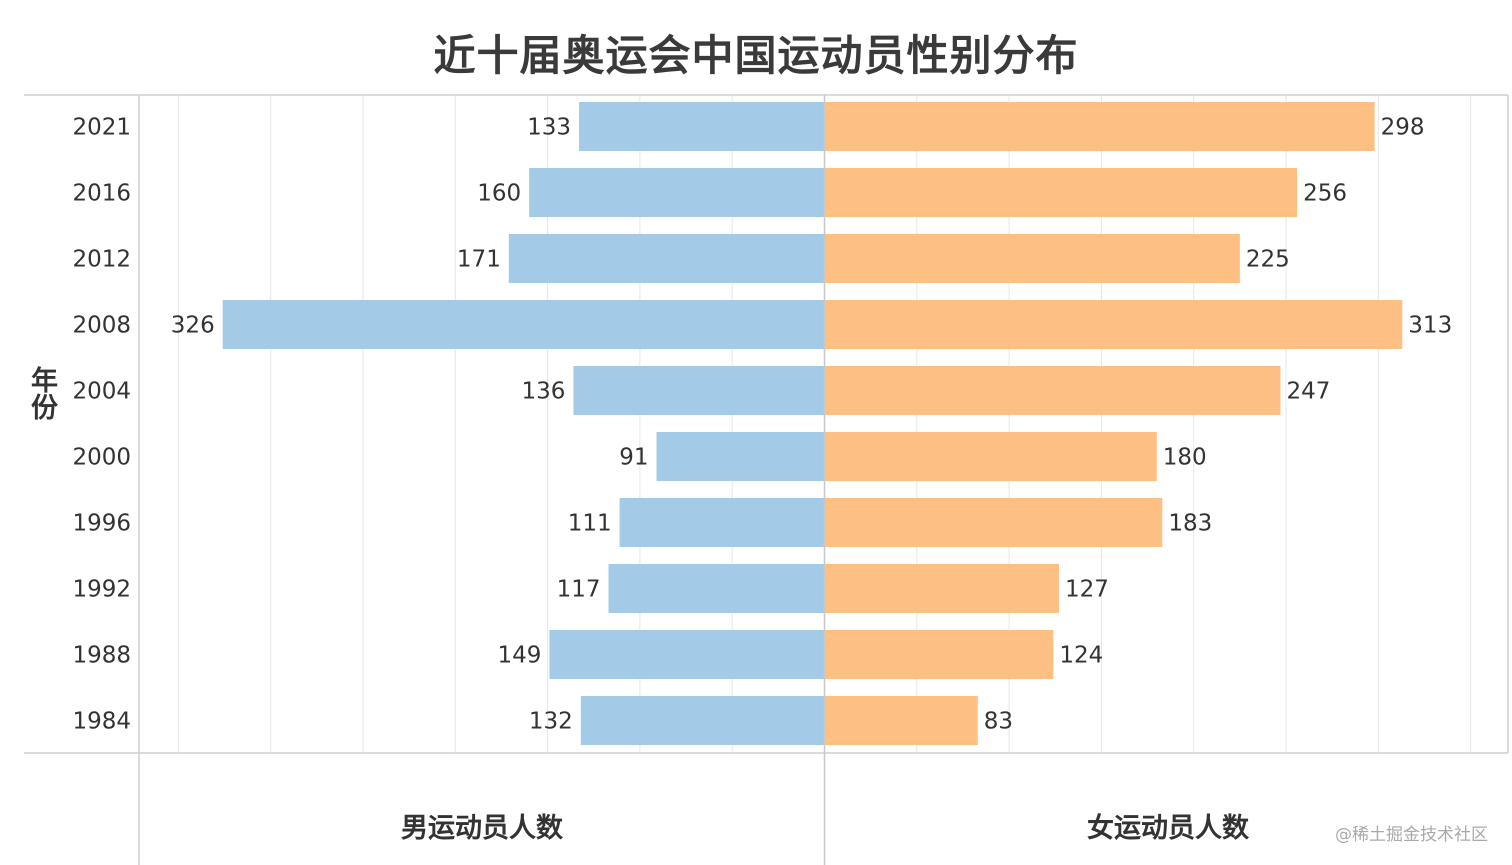  What do you see at coordinates (520, 656) in the screenshot?
I see `male-value-label: 149` at bounding box center [520, 656].